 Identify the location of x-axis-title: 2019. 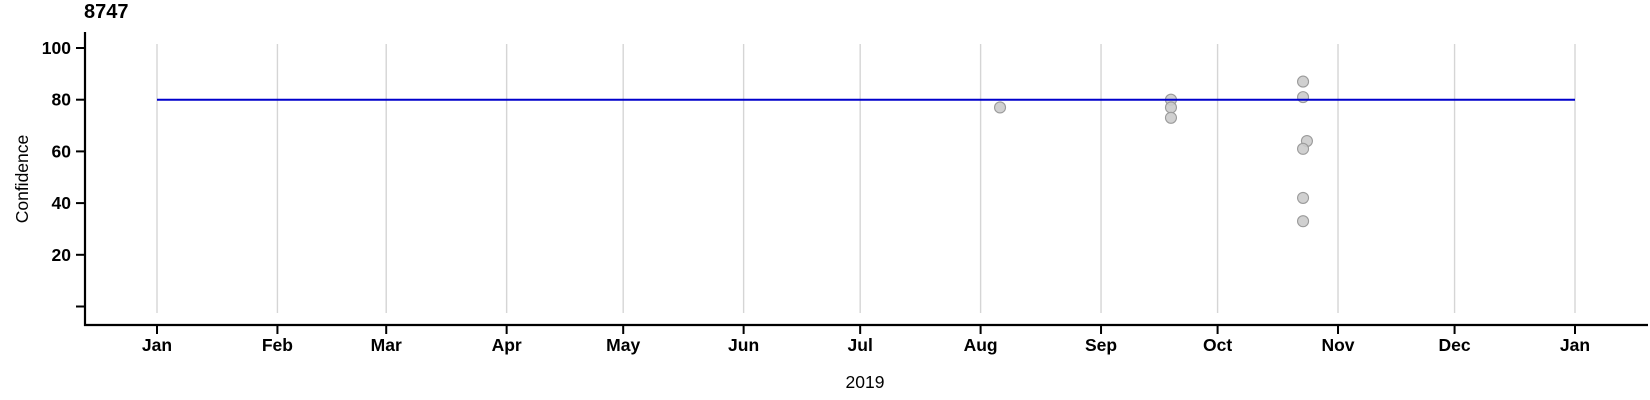
(865, 382).